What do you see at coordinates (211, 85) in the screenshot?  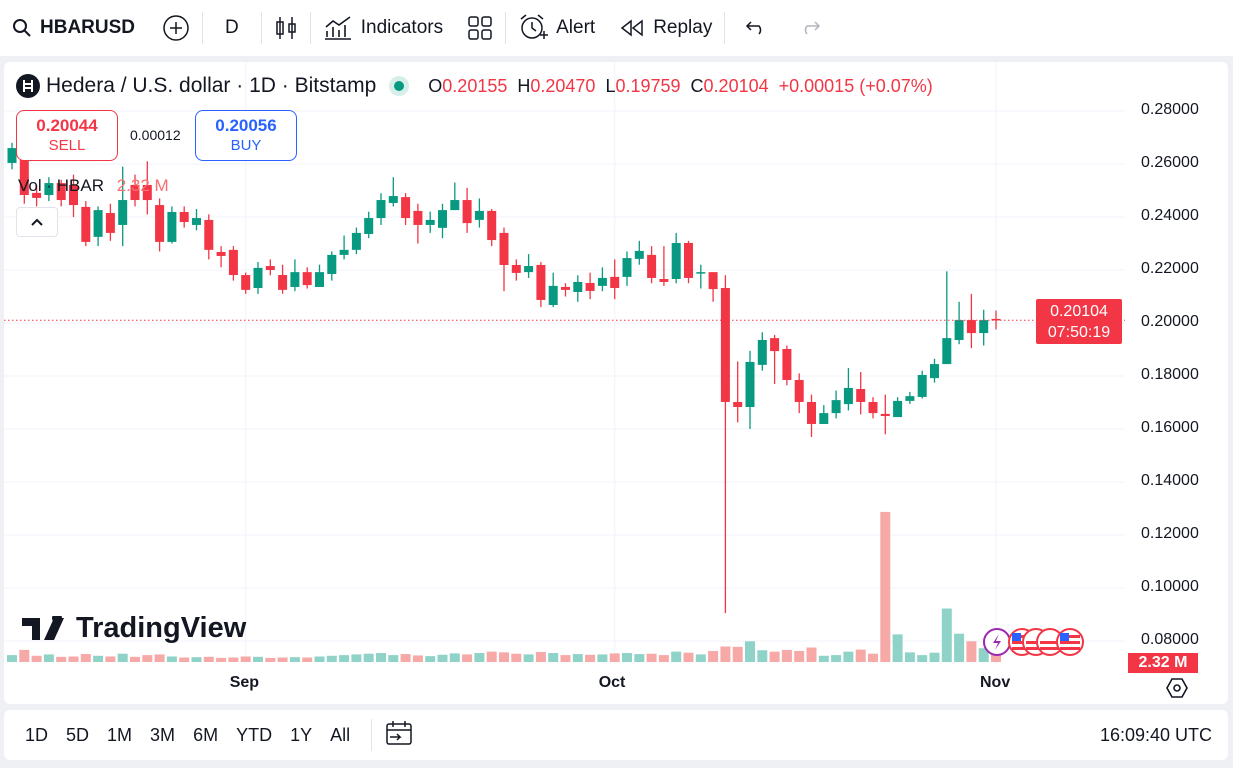 I see `symbol-title: Hedera / U.S. dollar · 1D · Bitstamp` at bounding box center [211, 85].